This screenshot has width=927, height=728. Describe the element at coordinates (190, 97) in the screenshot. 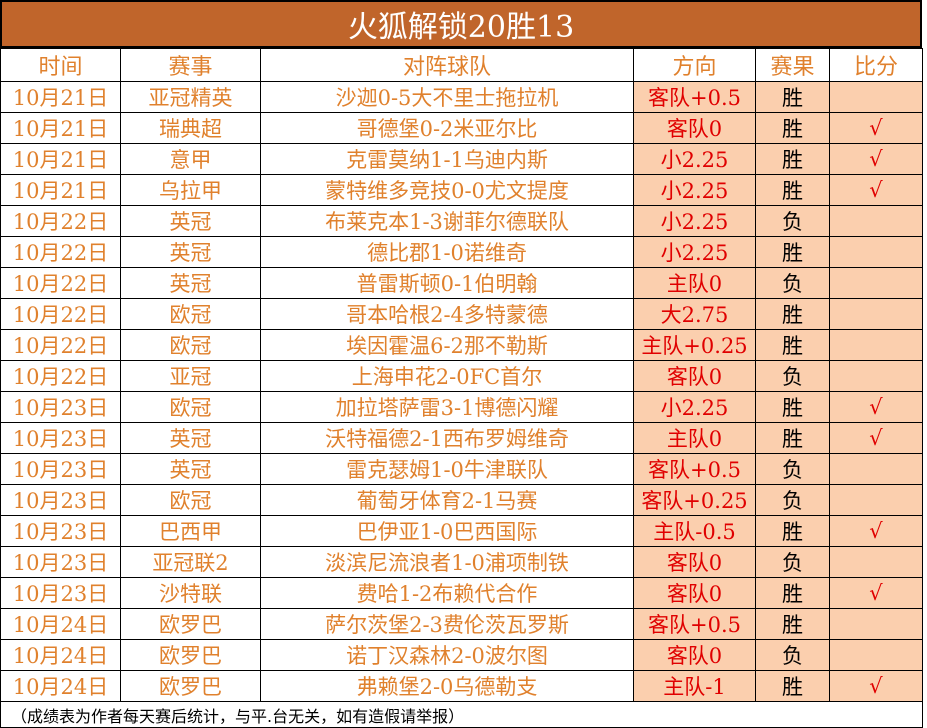

I see `league-cell: 亚冠精英` at that location.